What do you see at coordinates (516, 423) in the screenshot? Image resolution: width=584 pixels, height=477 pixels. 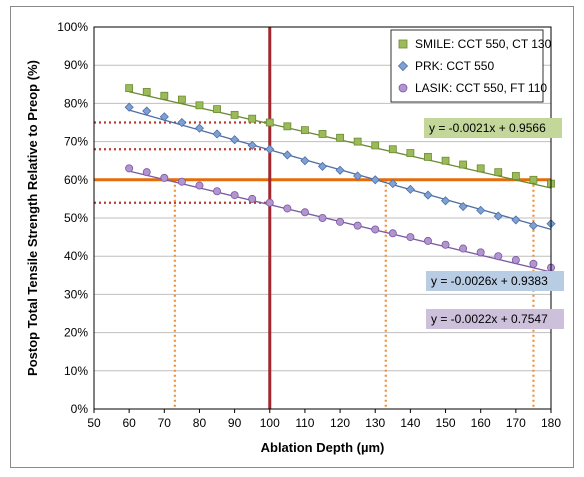 I see `x-tick-label: 170` at bounding box center [516, 423].